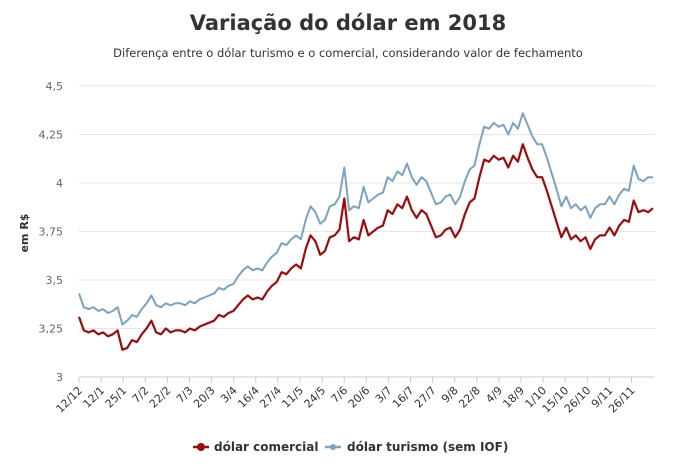  What do you see at coordinates (24, 233) in the screenshot?
I see `y-axis-label: em R$` at bounding box center [24, 233].